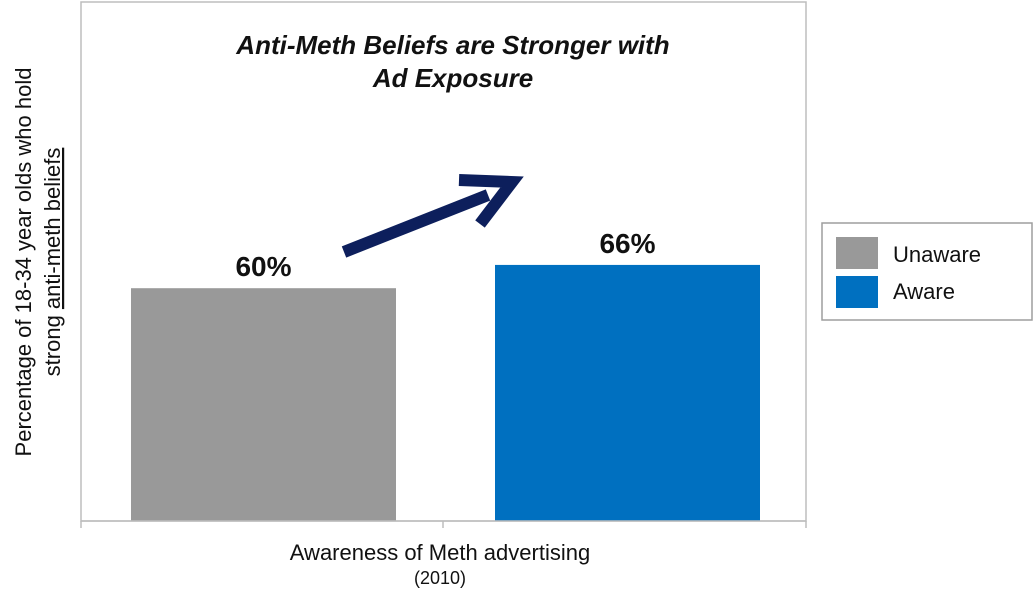 Image resolution: width=1034 pixels, height=592 pixels. I want to click on y-axis-label: Percentage of 18-34 year olds who hold, so click(23, 262).